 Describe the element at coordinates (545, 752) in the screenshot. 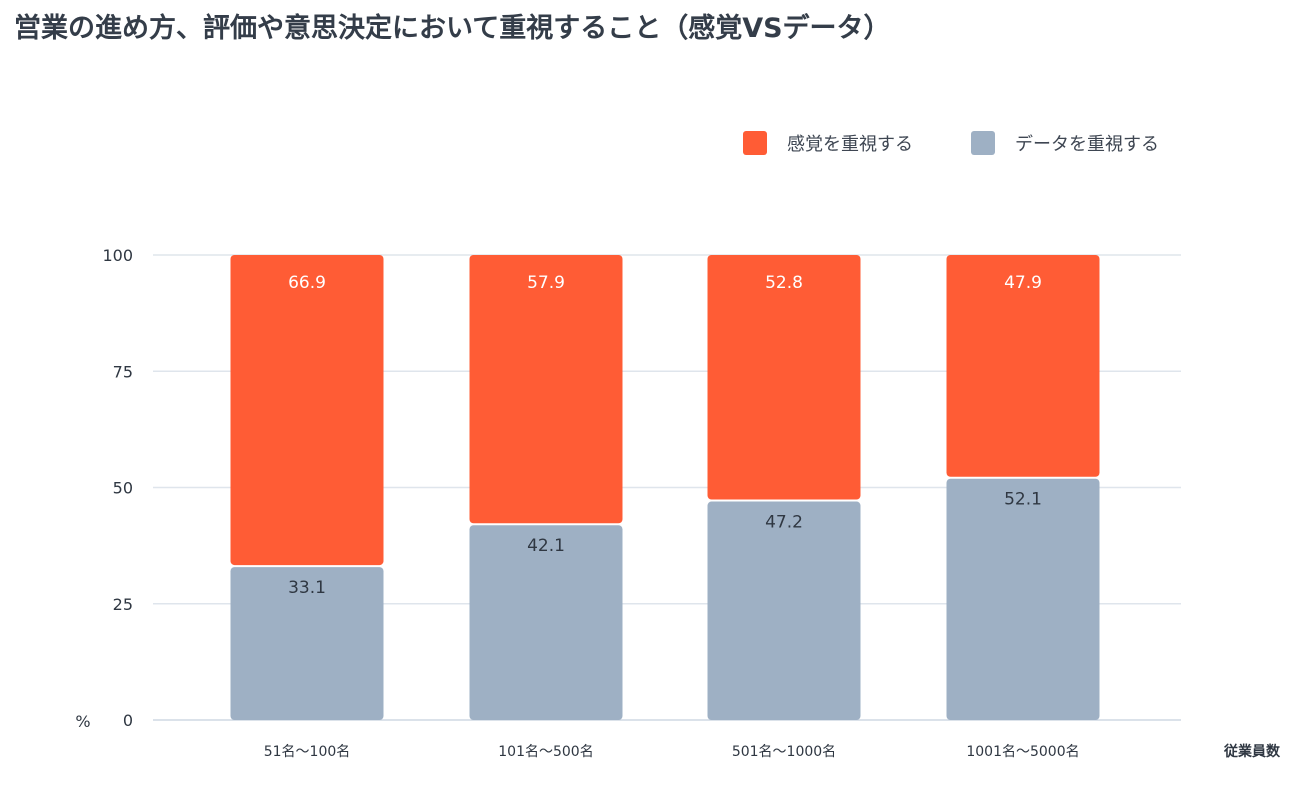

I see `category-label-1: 101名〜500名` at that location.